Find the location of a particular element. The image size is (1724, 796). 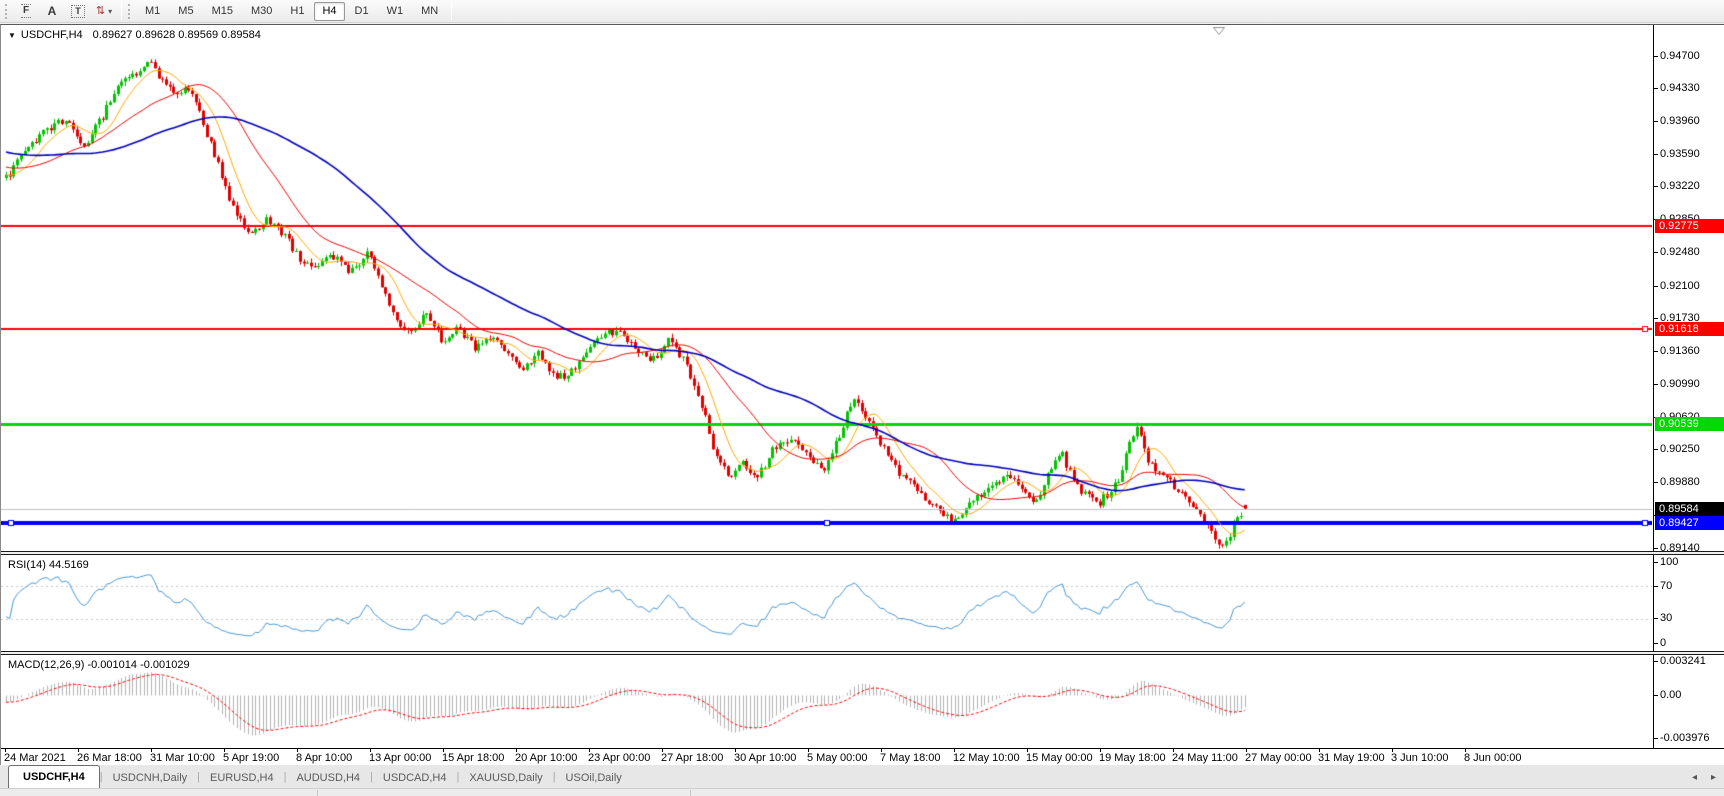

date-label: 26 Mar 18:00 is located at coordinates (109, 758).